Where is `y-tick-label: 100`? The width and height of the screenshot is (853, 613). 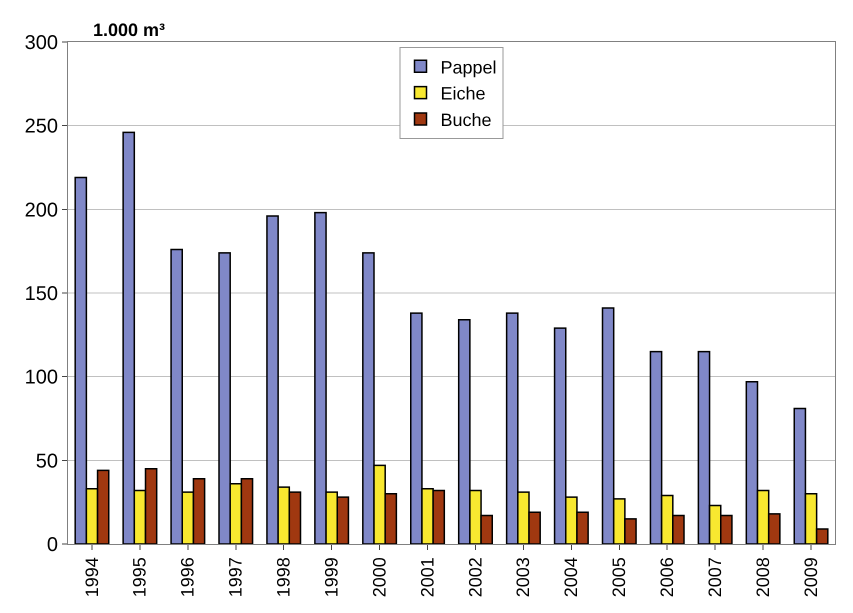
y-tick-label: 100 is located at coordinates (41, 377).